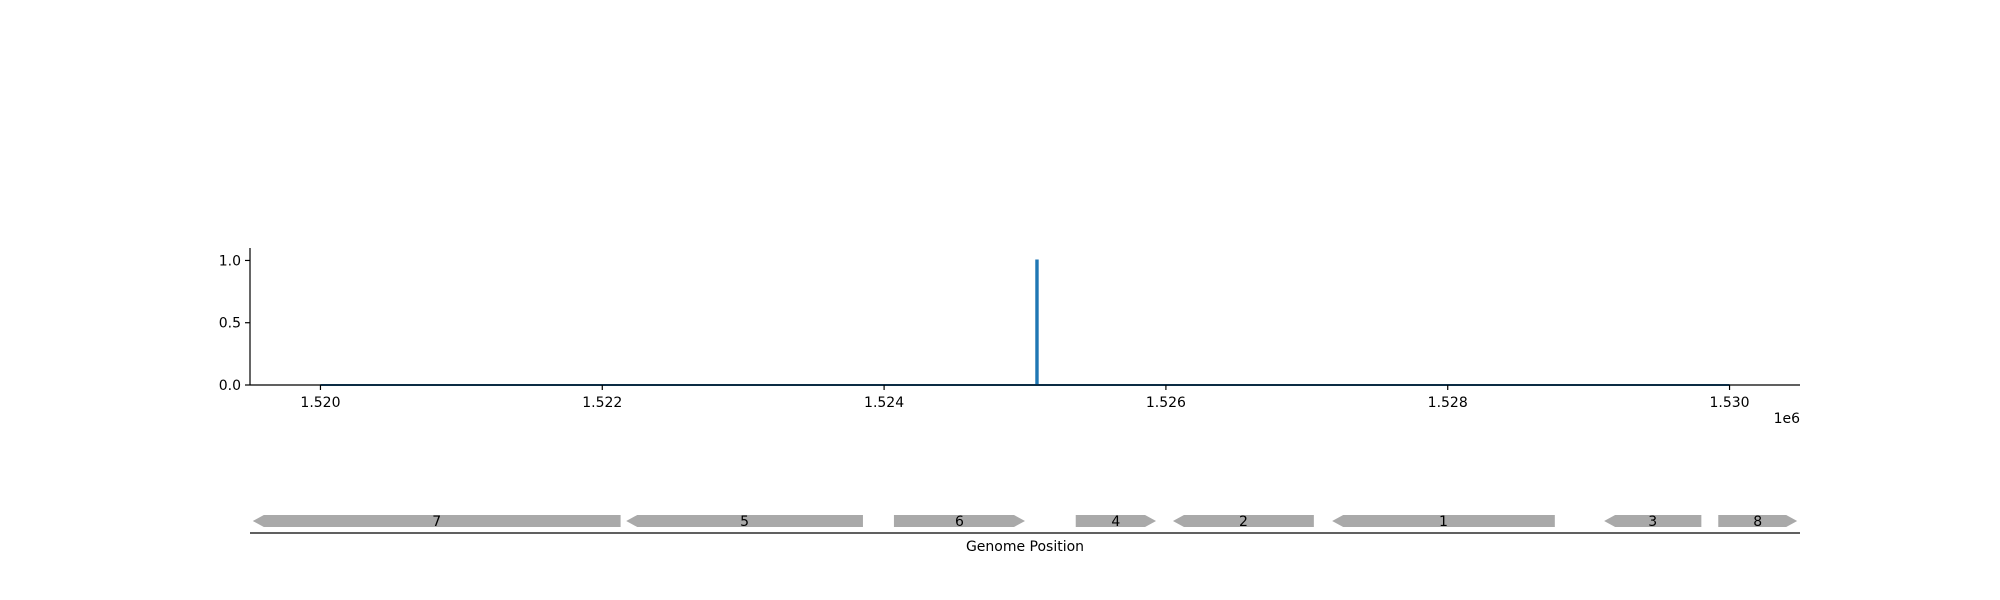 This screenshot has width=2000, height=600. I want to click on y-tick-label: 0.5, so click(230, 324).